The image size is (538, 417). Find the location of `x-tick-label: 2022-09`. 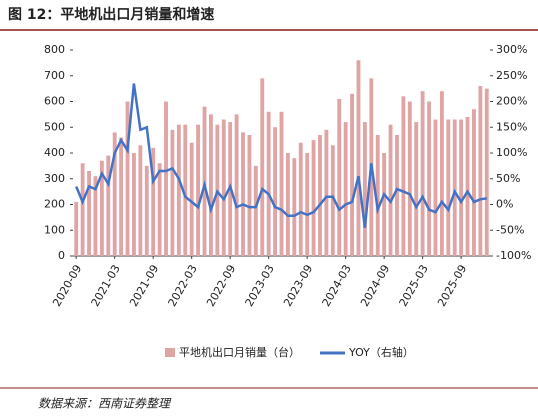

x-tick-label: 2022-09 is located at coordinates (221, 286).